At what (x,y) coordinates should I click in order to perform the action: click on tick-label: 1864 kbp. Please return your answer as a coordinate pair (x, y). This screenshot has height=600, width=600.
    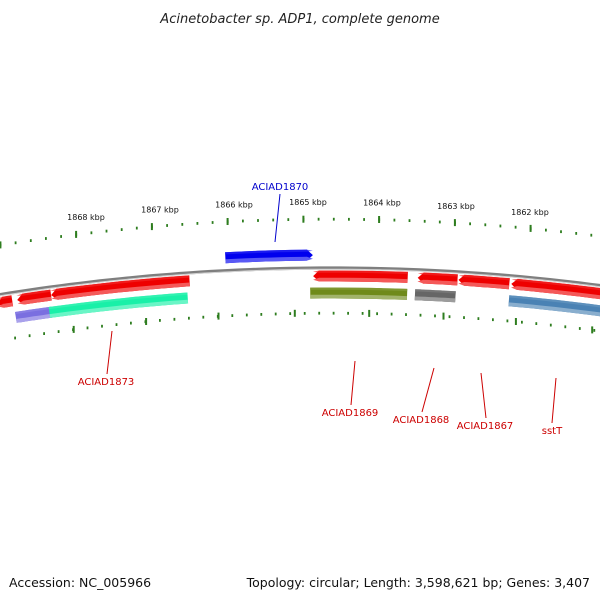
    Looking at the image, I should click on (382, 203).